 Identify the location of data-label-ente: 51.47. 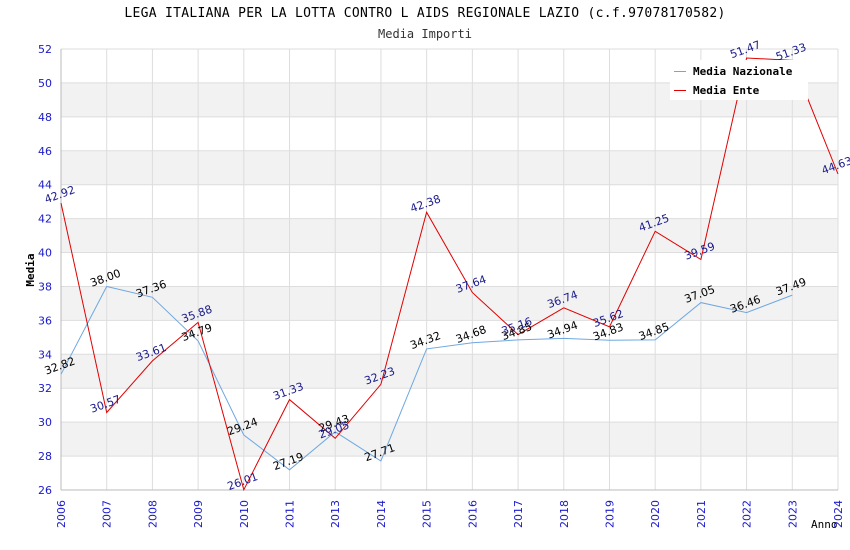
(745, 49).